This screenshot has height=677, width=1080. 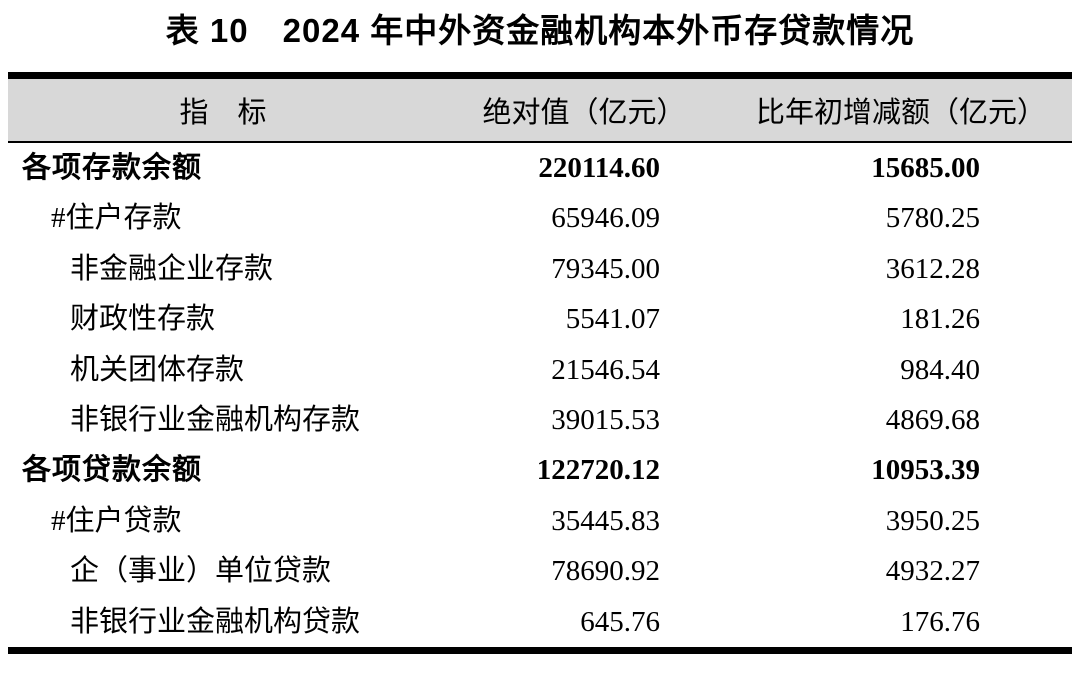 I want to click on change-value-cell: 3612.28, so click(x=932, y=268).